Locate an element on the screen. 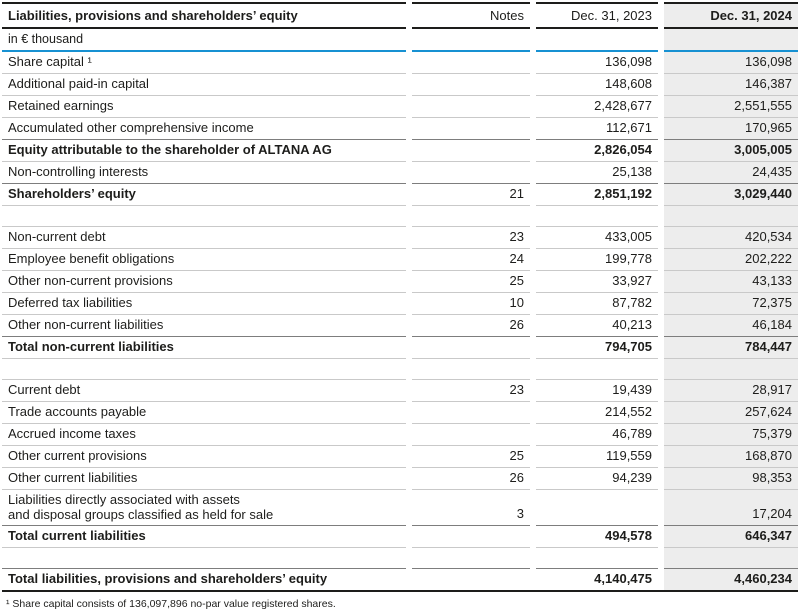 The image size is (800, 611). unit-row: in € thousand is located at coordinates (400, 38).